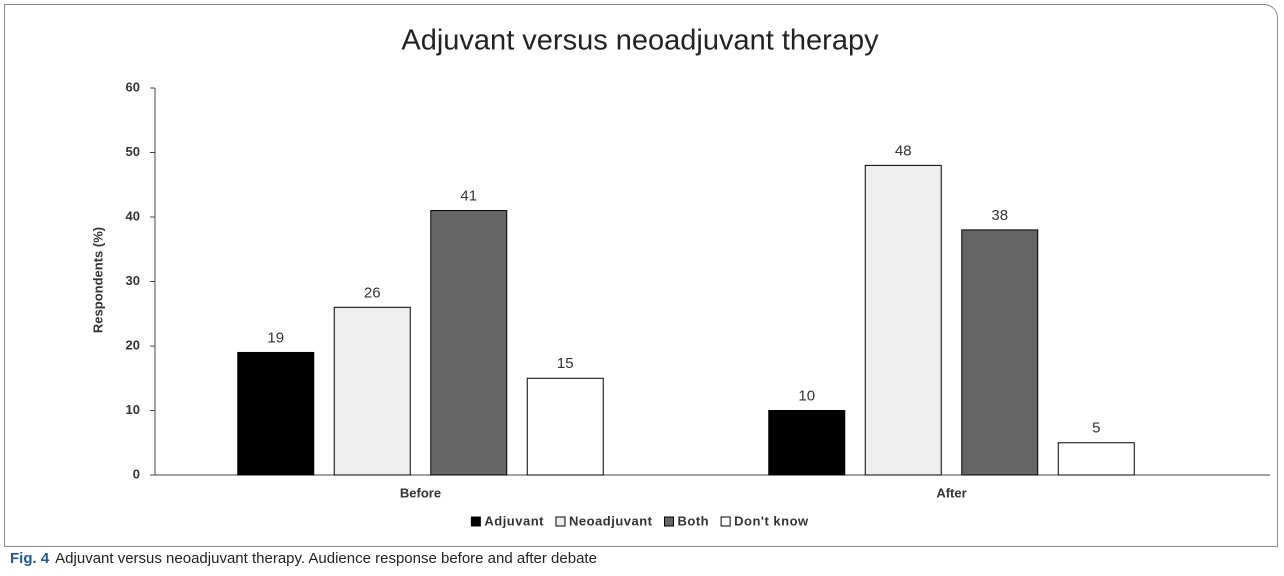 This screenshot has height=576, width=1284. Describe the element at coordinates (372, 292) in the screenshot. I see `data-label: 26` at that location.